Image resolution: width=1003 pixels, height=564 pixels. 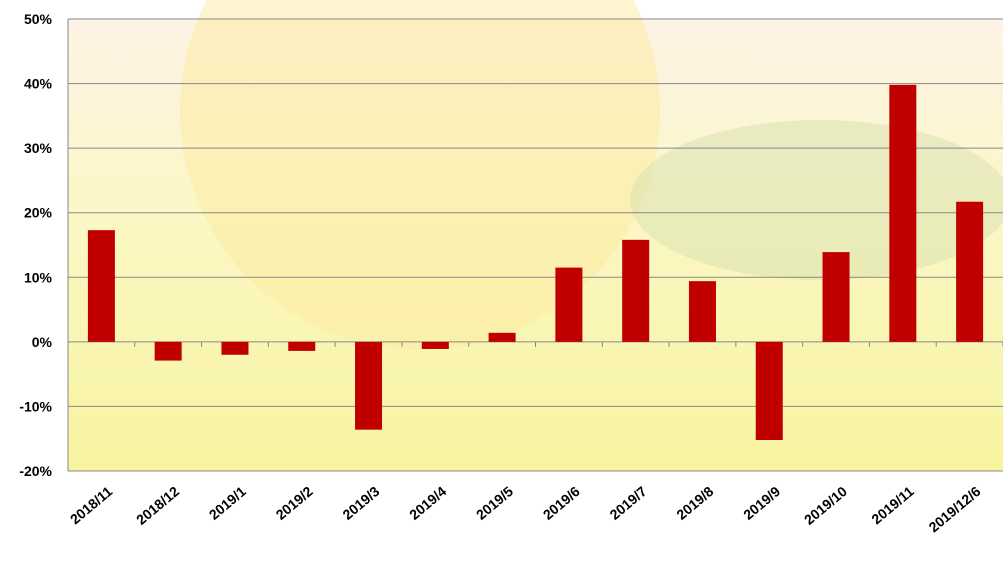 What do you see at coordinates (42, 342) in the screenshot?
I see `y-tick-label: 0%` at bounding box center [42, 342].